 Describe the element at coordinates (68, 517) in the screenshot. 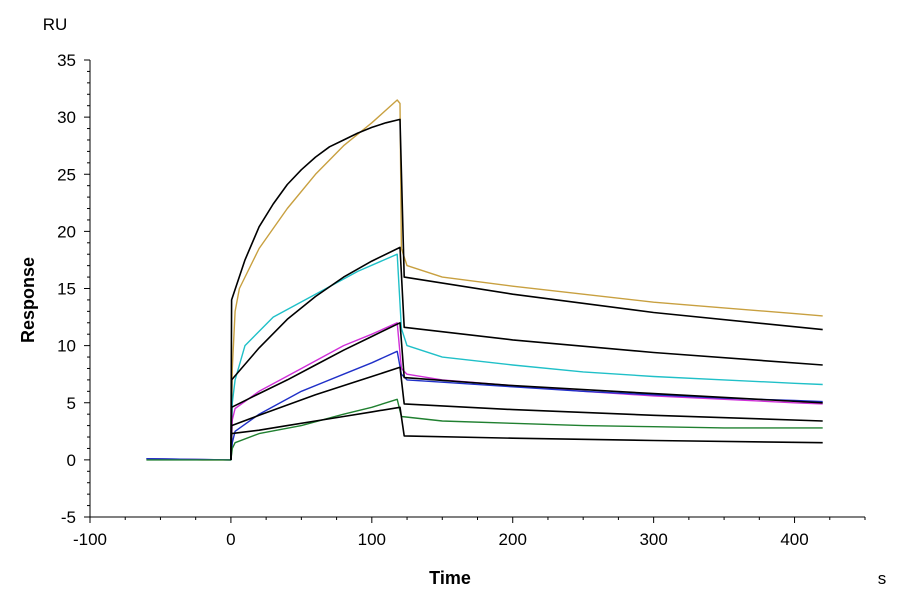

I see `y-tick-label: -5` at that location.